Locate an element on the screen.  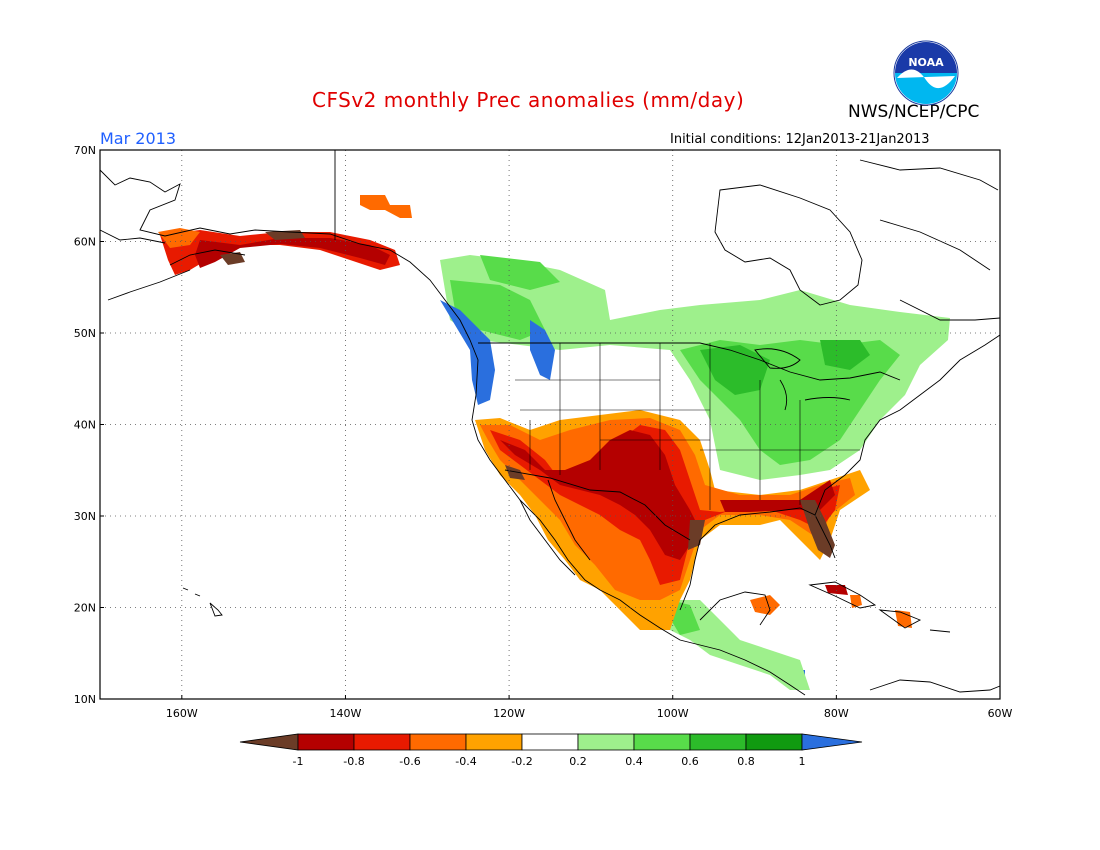
chart-title: CFSv2 monthly Prec anomalies (mm/day) is located at coordinates (528, 100).